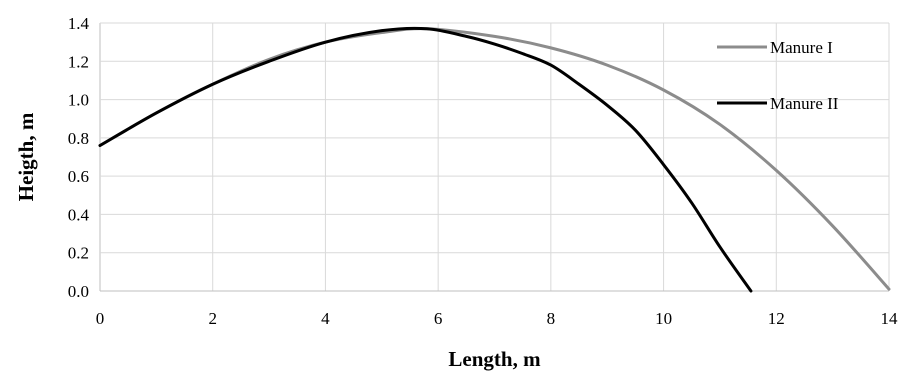 The width and height of the screenshot is (902, 372). Describe the element at coordinates (212, 318) in the screenshot. I see `x-tick-label: 2` at that location.